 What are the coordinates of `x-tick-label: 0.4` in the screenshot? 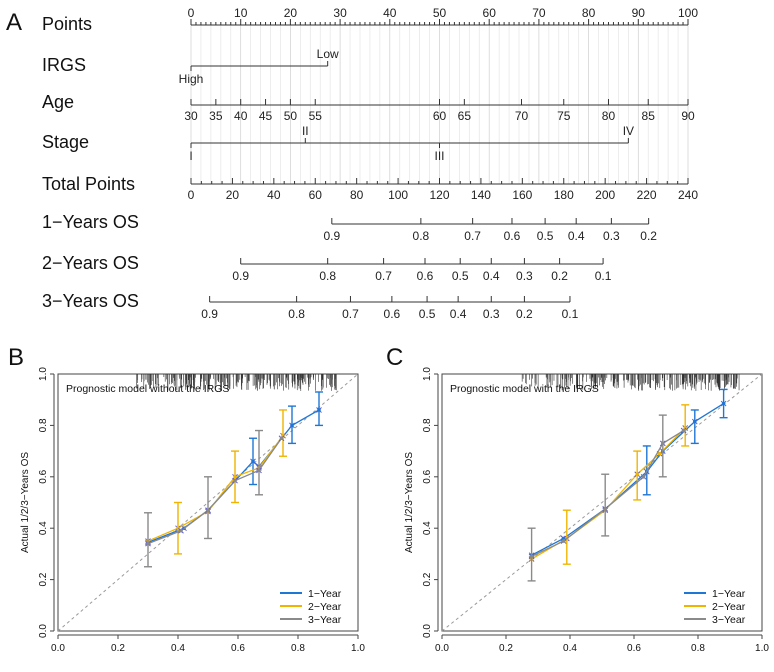 It's located at (178, 648).